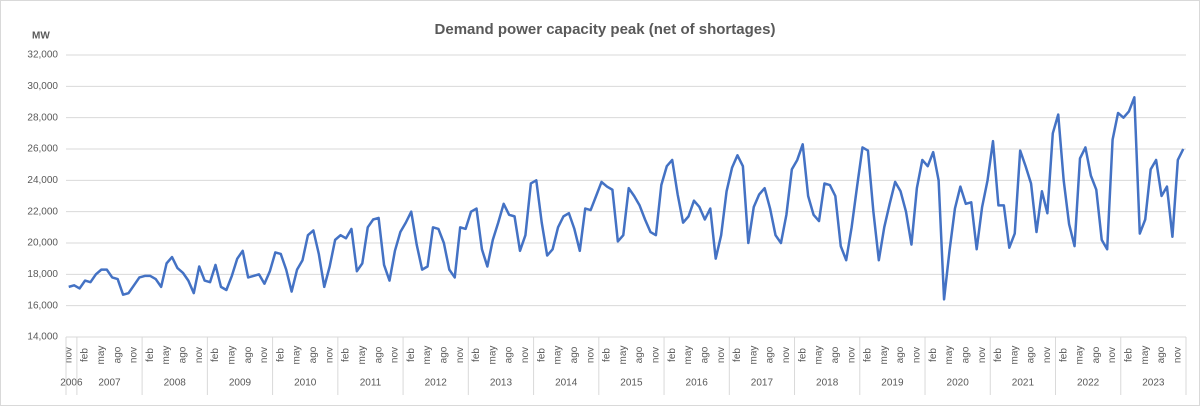 This screenshot has width=1201, height=407. What do you see at coordinates (42, 337) in the screenshot?
I see `y-tick-label: 14,000` at bounding box center [42, 337].